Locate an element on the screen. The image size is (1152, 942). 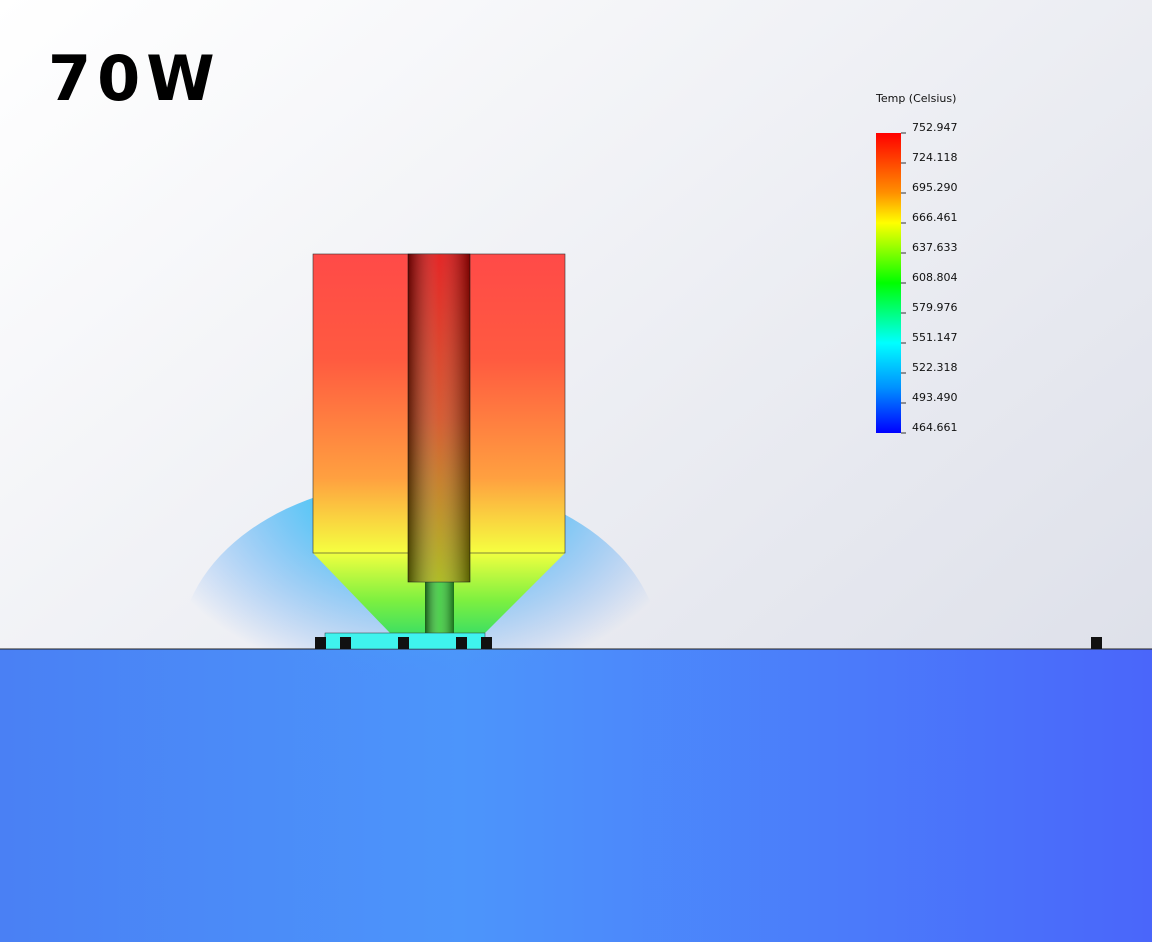
legend-label: 637.633 is located at coordinates (935, 247).